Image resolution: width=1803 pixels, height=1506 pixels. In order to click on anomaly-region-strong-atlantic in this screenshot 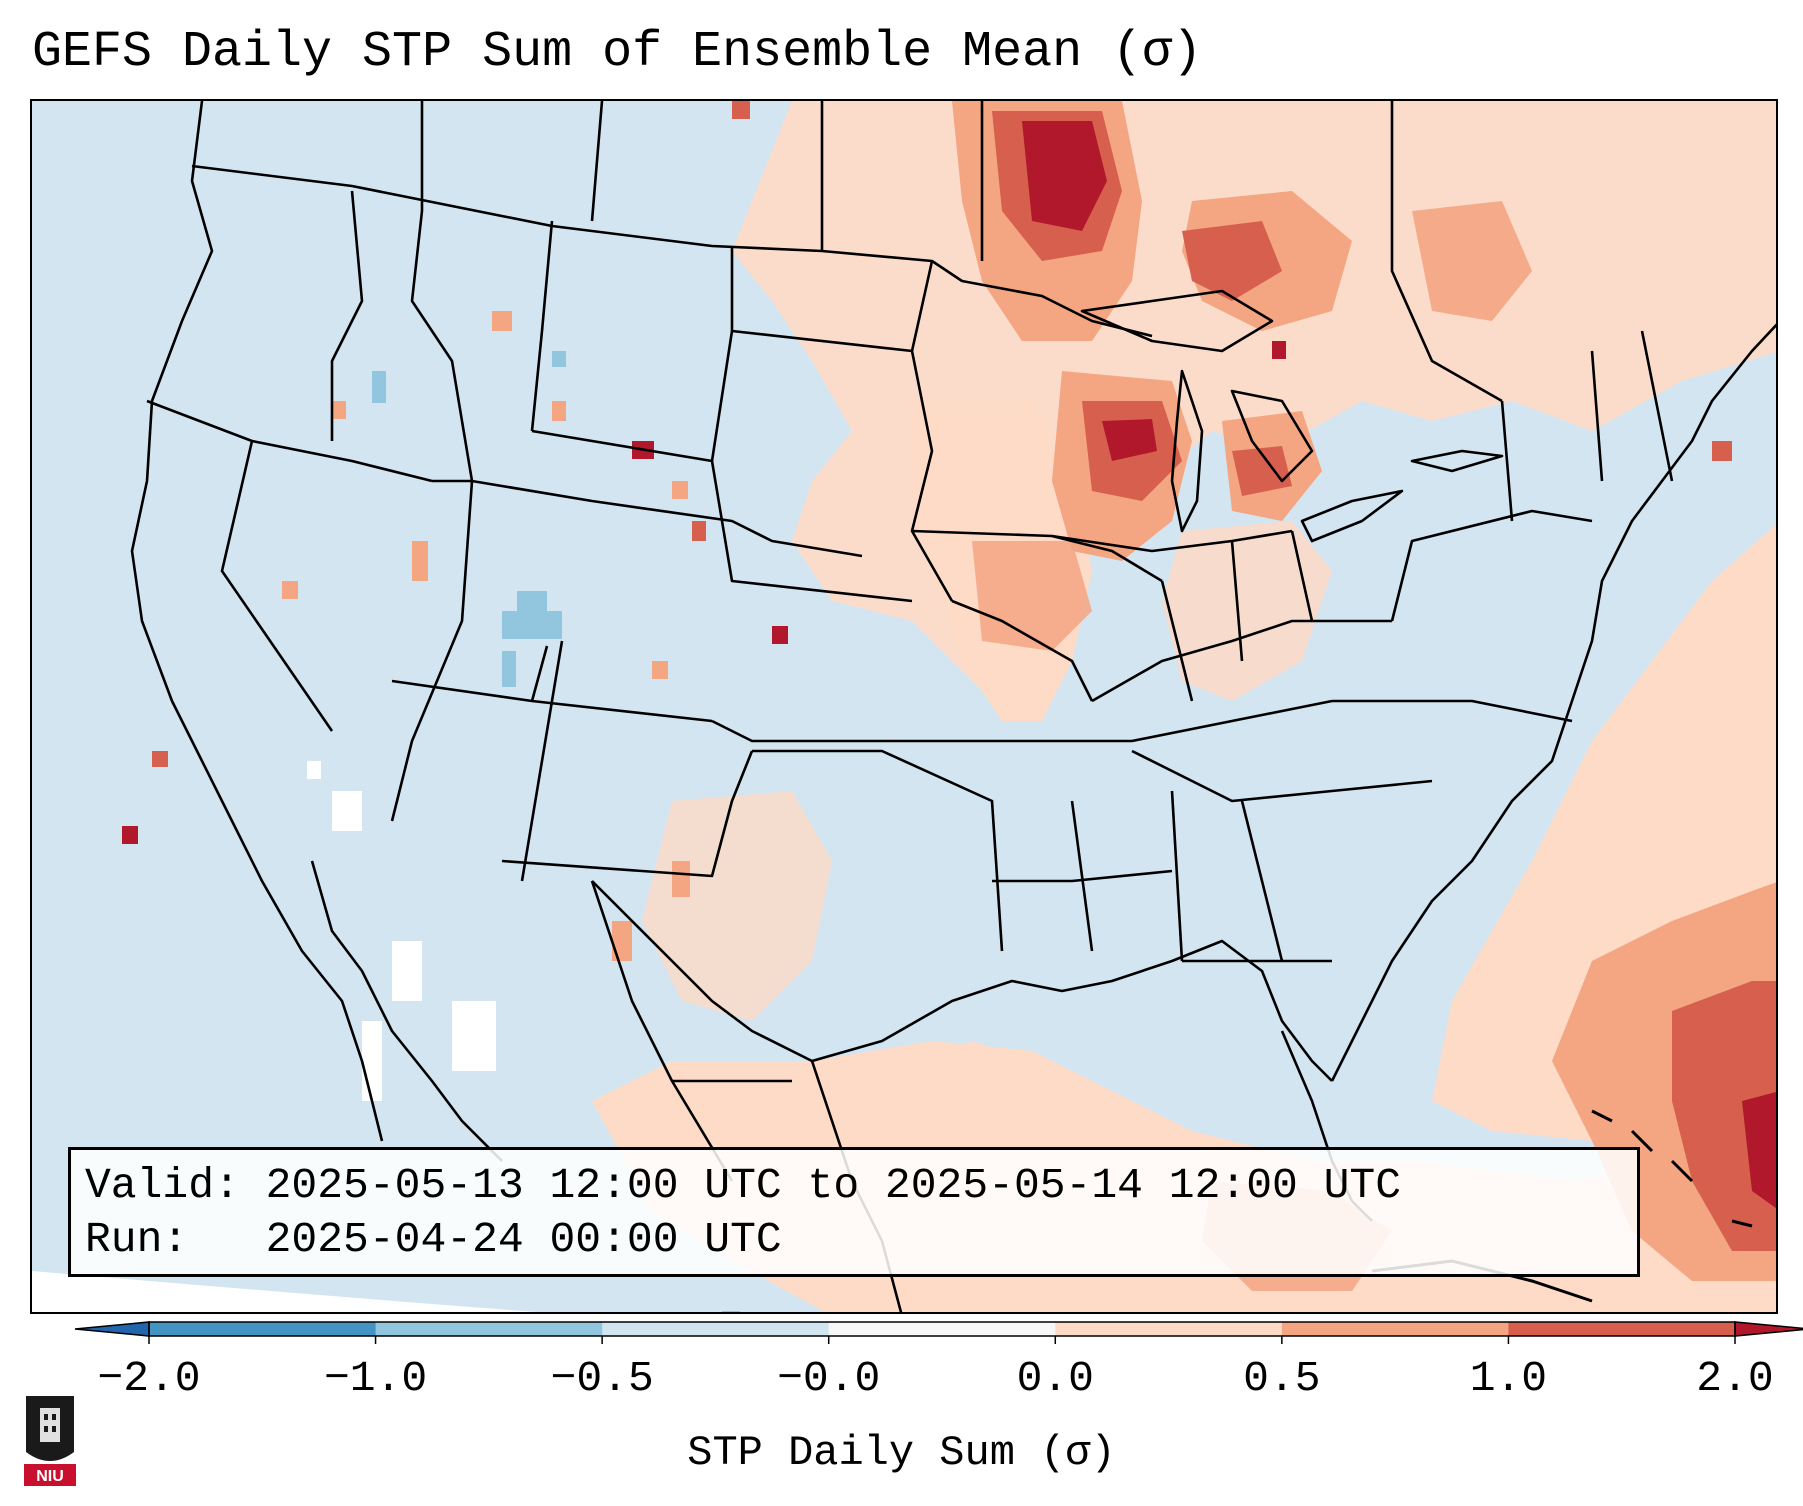, I will do `click(1724, 1116)`.